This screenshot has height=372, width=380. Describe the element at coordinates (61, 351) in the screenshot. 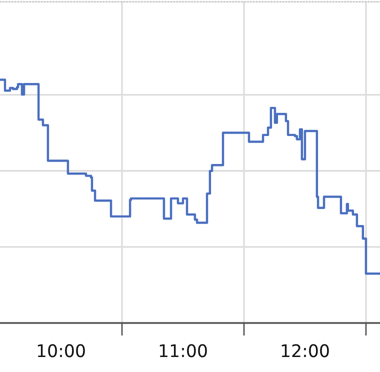

I see `x-tick-label: 10:00` at that location.